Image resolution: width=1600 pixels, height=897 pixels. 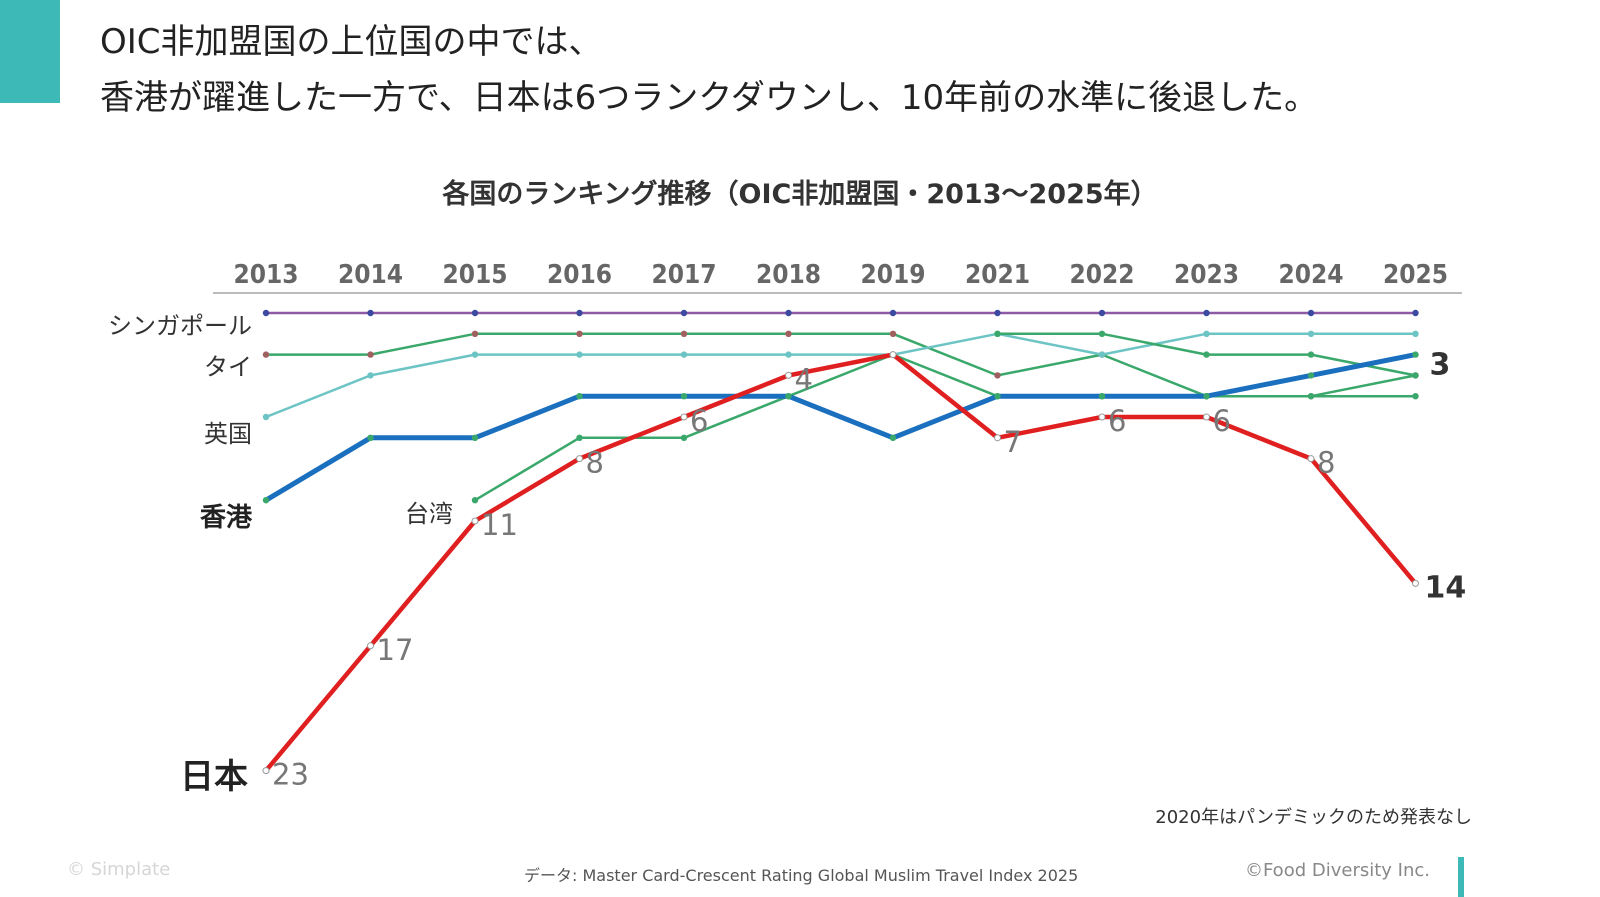 What do you see at coordinates (997, 396) in the screenshot?
I see `point-hongkong-2021` at bounding box center [997, 396].